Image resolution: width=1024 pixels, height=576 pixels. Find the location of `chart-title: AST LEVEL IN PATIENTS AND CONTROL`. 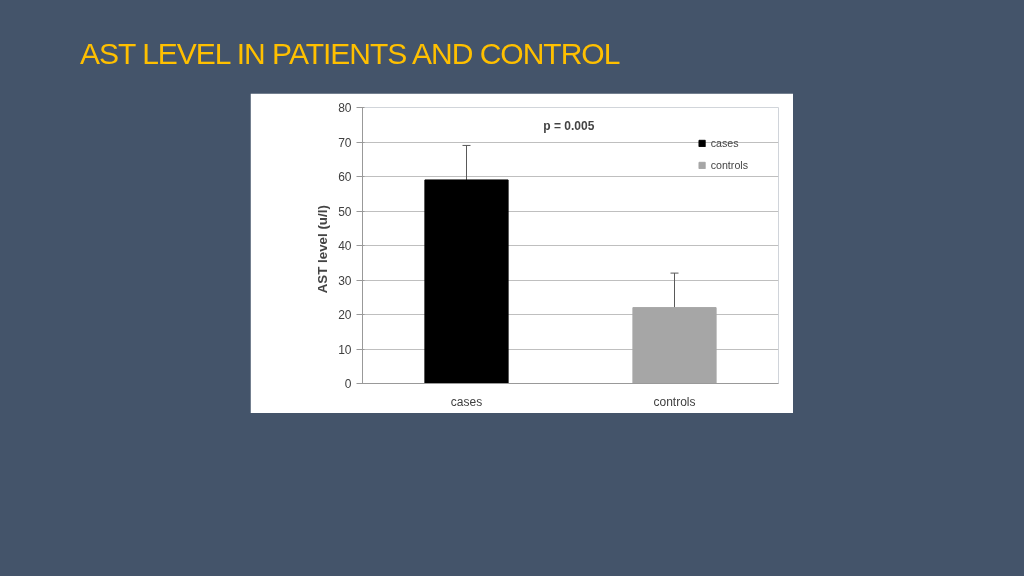

chart-title: AST LEVEL IN PATIENTS AND CONTROL is located at coordinates (350, 54).